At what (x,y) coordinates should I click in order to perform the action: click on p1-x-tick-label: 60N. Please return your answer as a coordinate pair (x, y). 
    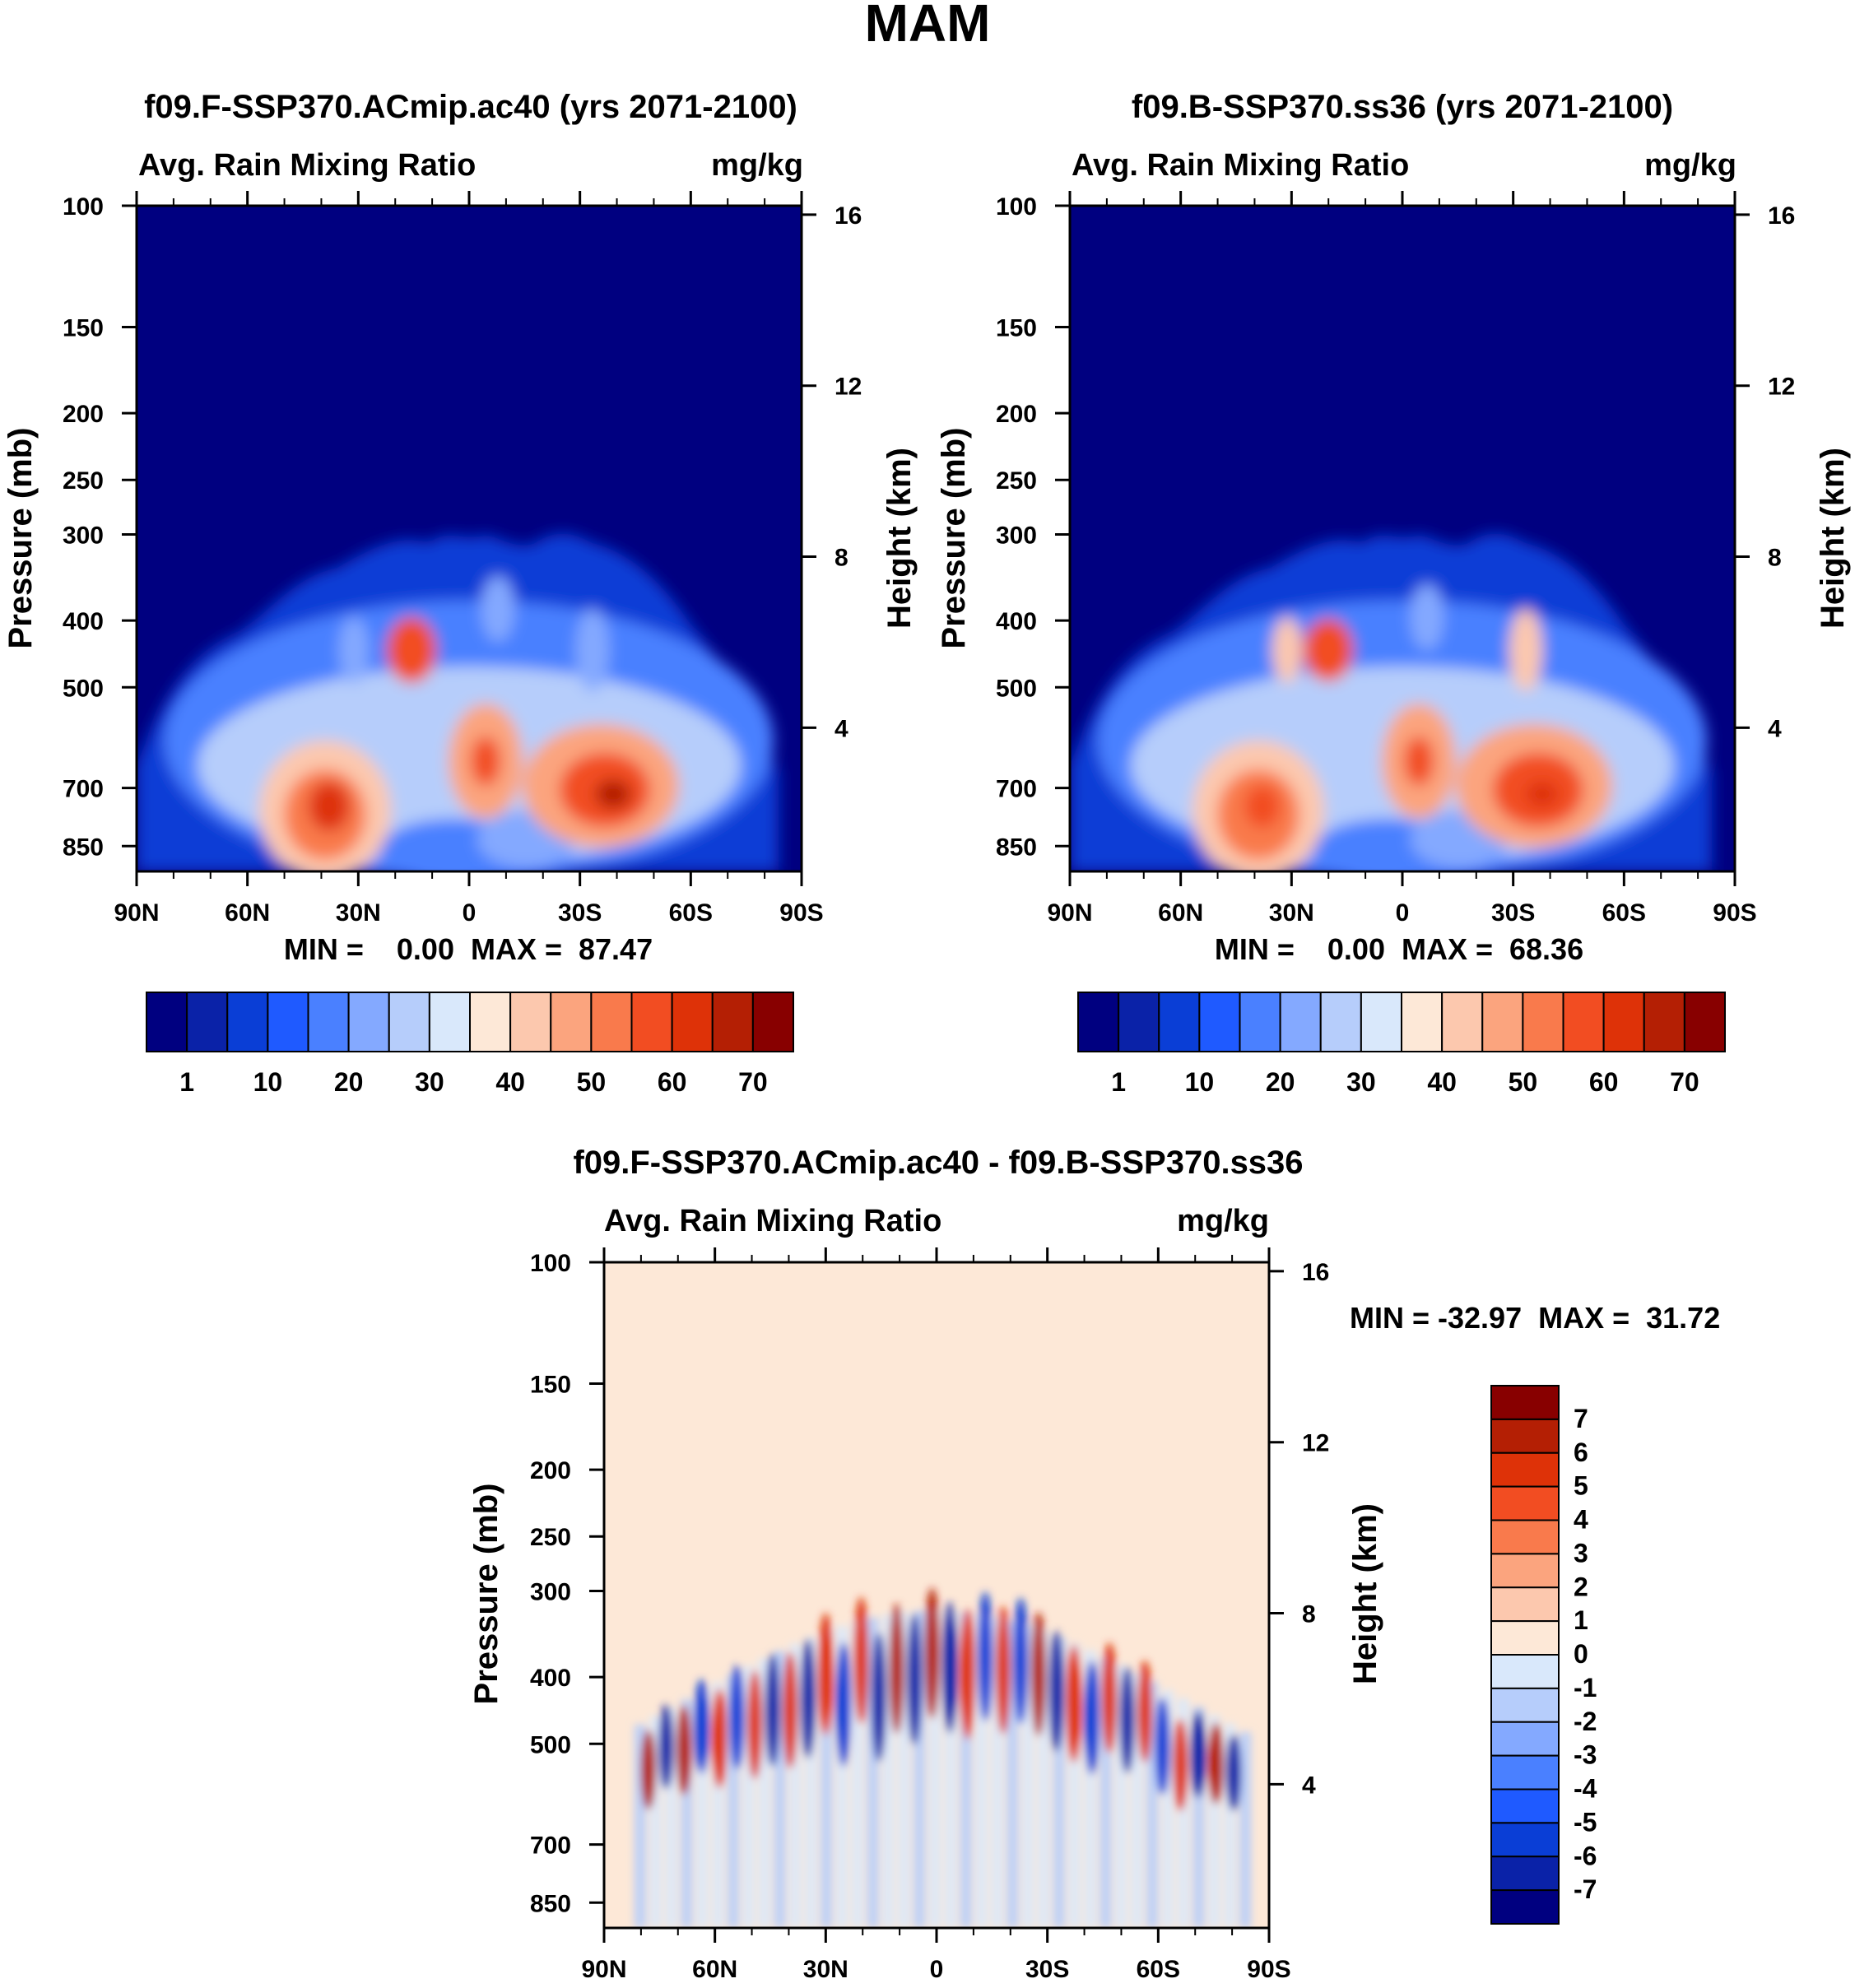
    Looking at the image, I should click on (247, 913).